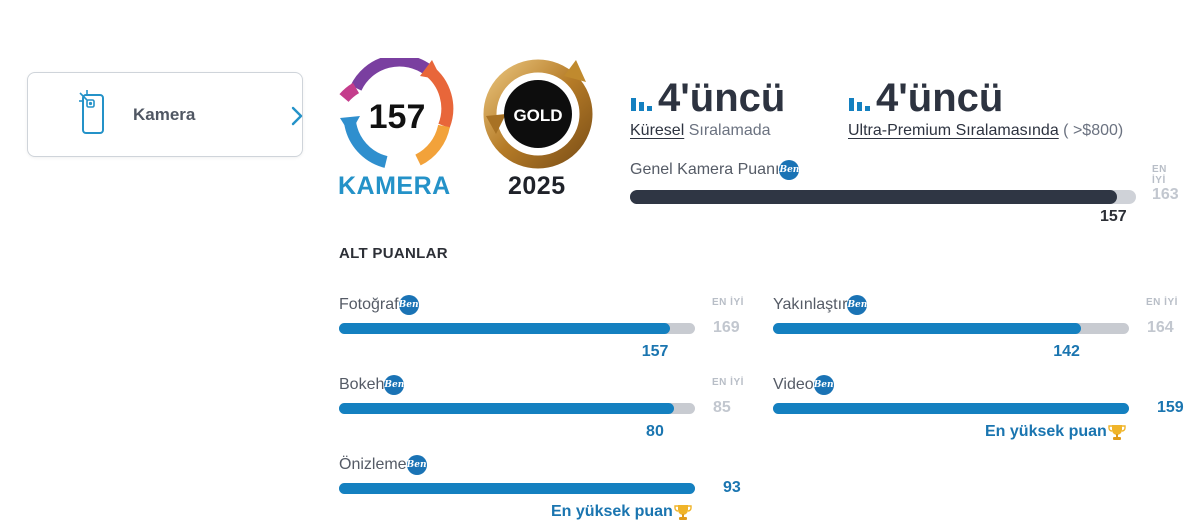 This screenshot has width=1200, height=521. What do you see at coordinates (727, 130) in the screenshot?
I see `global-ranking-suffix: Sıralamada` at bounding box center [727, 130].